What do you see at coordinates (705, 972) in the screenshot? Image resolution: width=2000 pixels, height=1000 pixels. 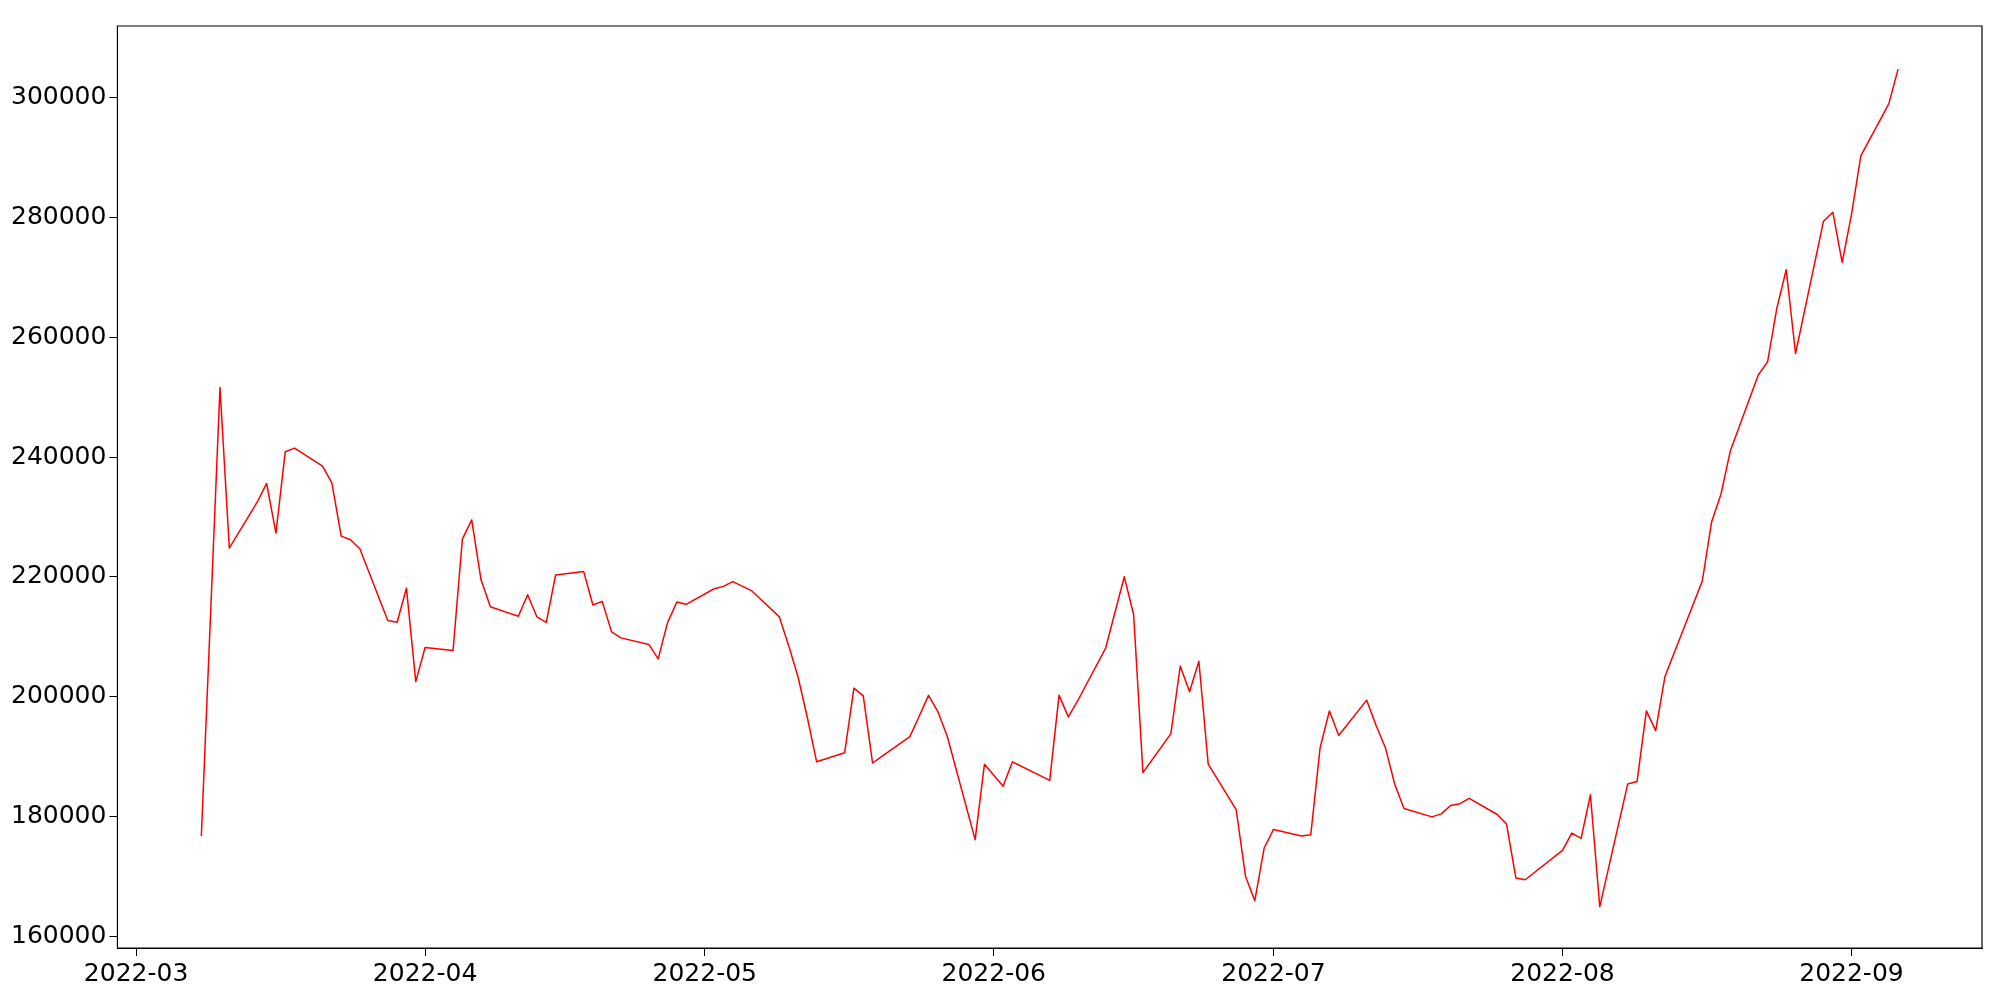 I see `x-tick-label: 2022-05` at bounding box center [705, 972].